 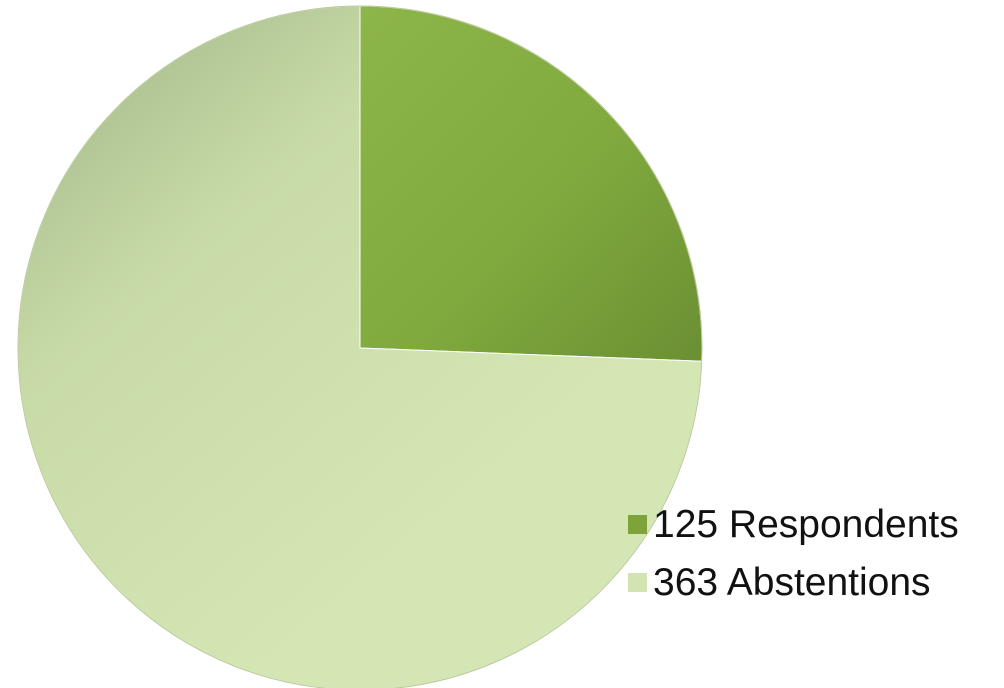 I want to click on legend-label-abstentions: 363 Abstentions, so click(x=792, y=582).